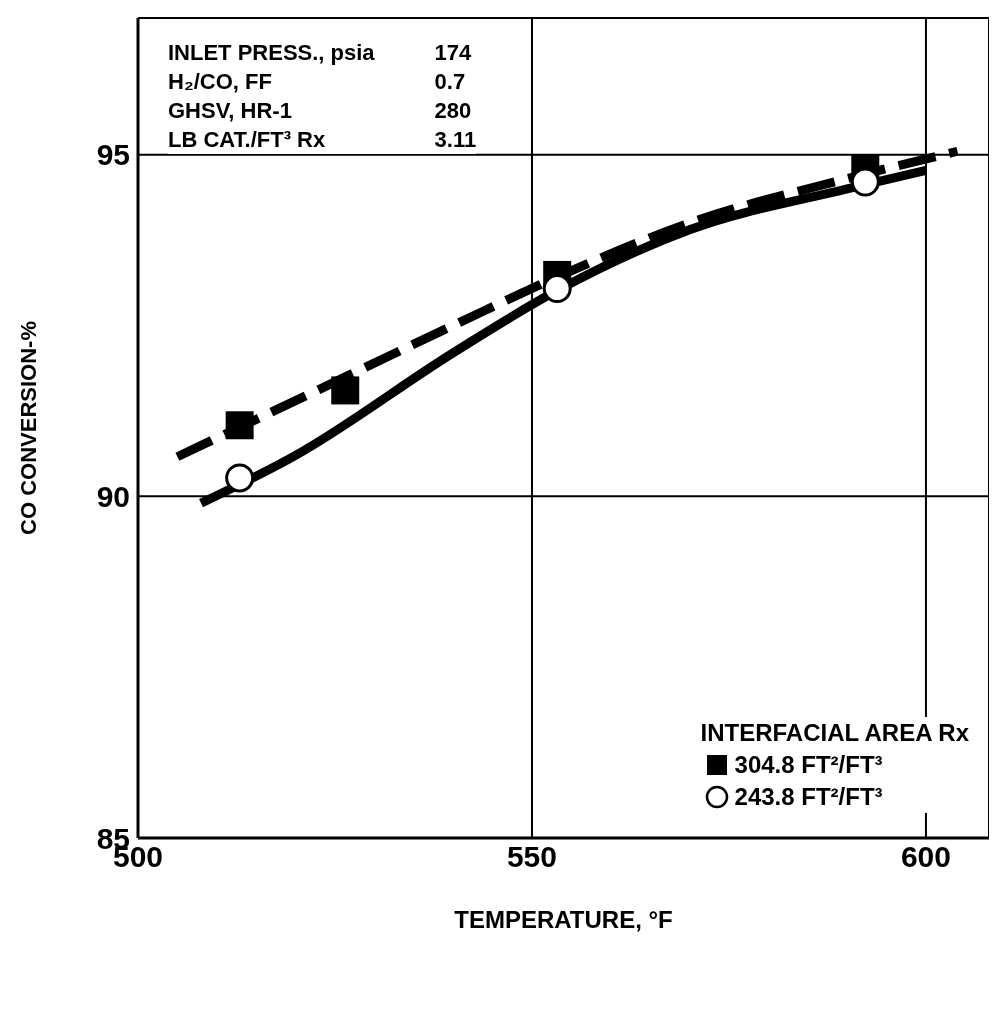  Describe the element at coordinates (272, 53) in the screenshot. I see `annotation: INLET PRESS., psia` at that location.